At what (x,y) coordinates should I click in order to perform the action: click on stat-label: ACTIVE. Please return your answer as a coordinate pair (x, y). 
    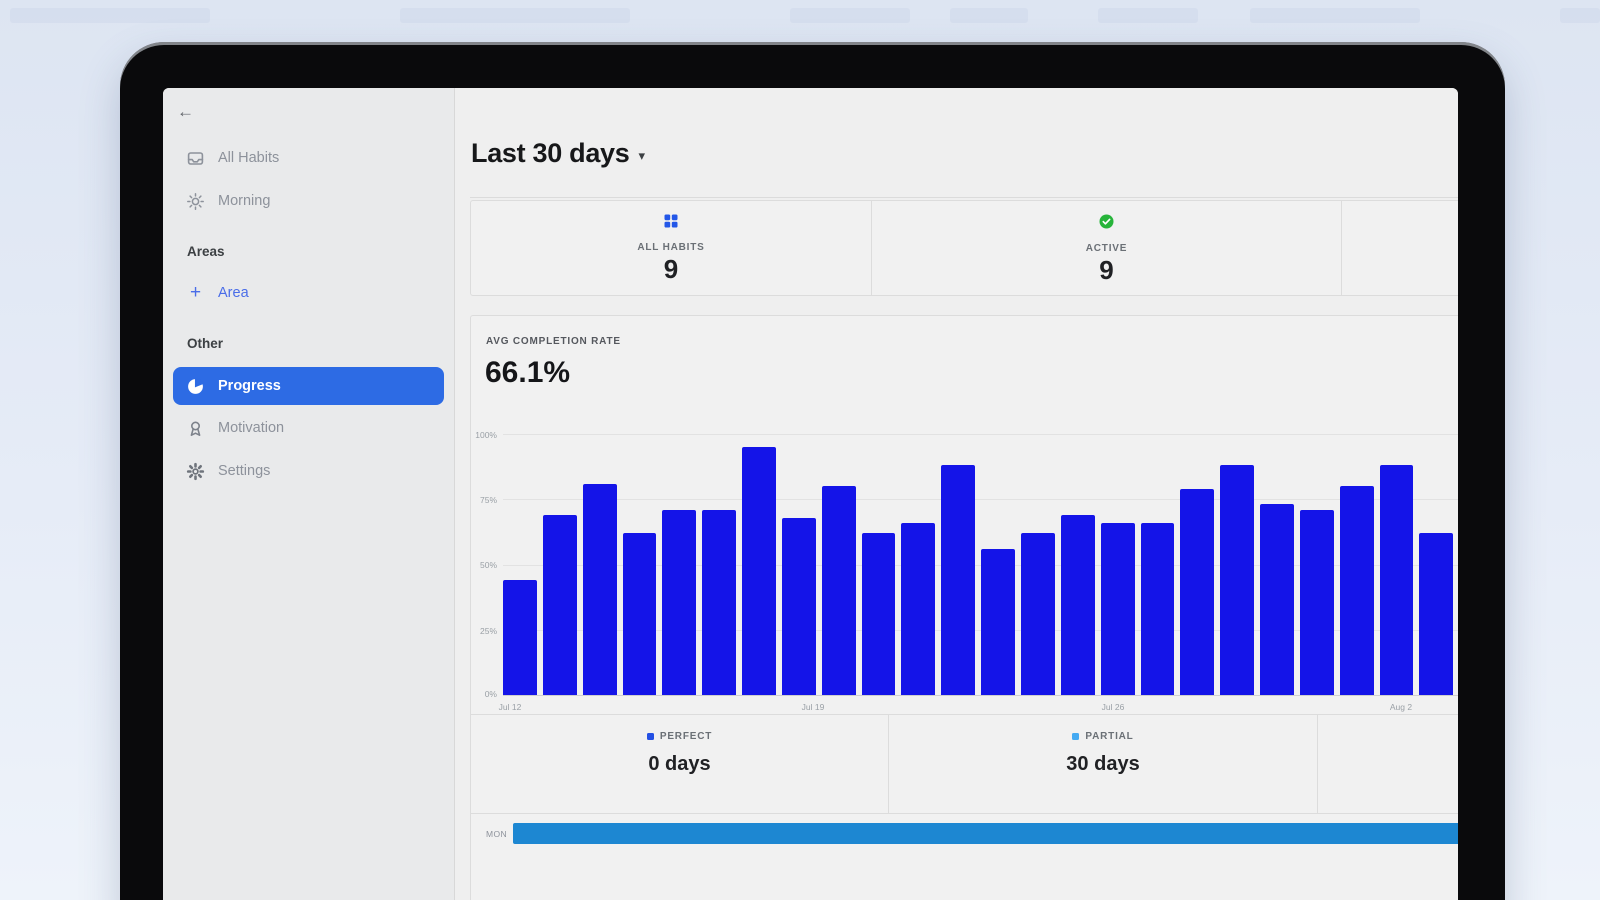
    Looking at the image, I should click on (1106, 248).